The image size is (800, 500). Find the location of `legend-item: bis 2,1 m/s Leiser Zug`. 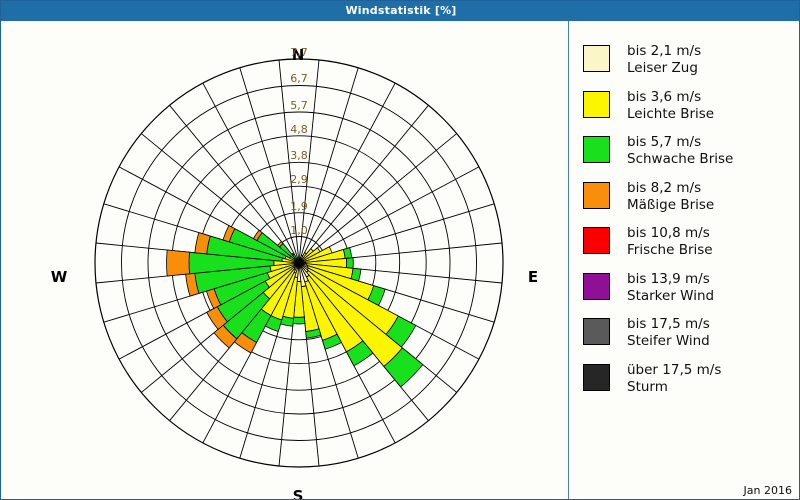

legend-item: bis 2,1 m/s Leiser Zug is located at coordinates (642, 60).